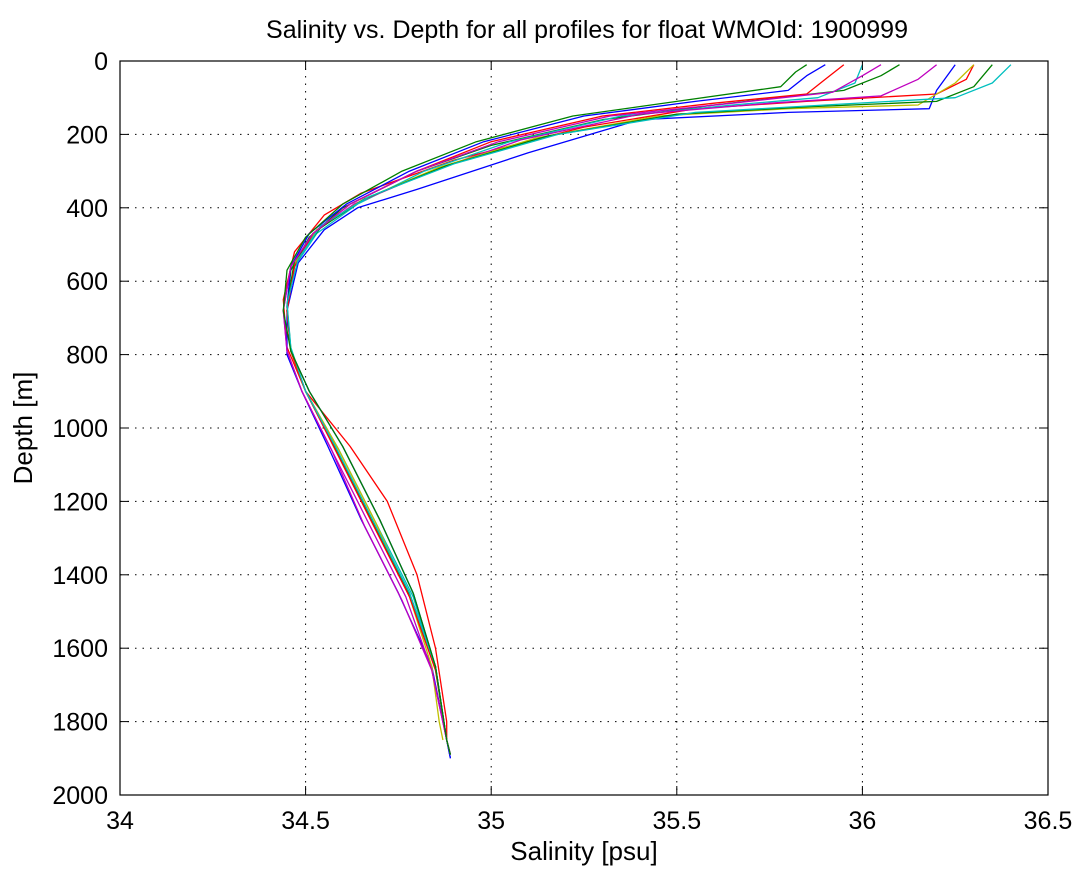  I want to click on x-tick-label: 34.5, so click(305, 821).